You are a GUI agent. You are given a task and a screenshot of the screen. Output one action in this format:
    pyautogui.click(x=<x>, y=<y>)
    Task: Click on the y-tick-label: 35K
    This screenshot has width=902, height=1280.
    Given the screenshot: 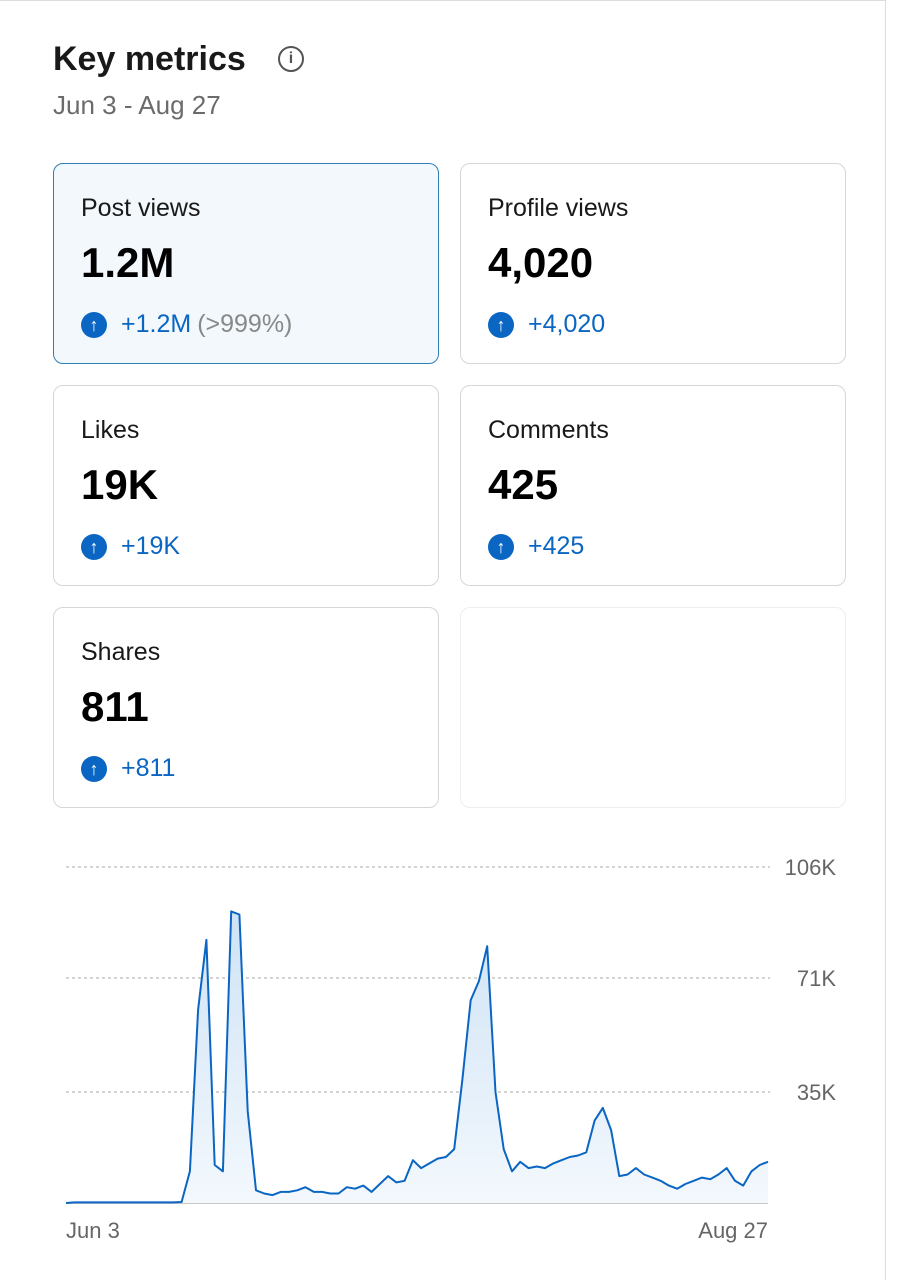 What is the action you would take?
    pyautogui.click(x=816, y=1092)
    